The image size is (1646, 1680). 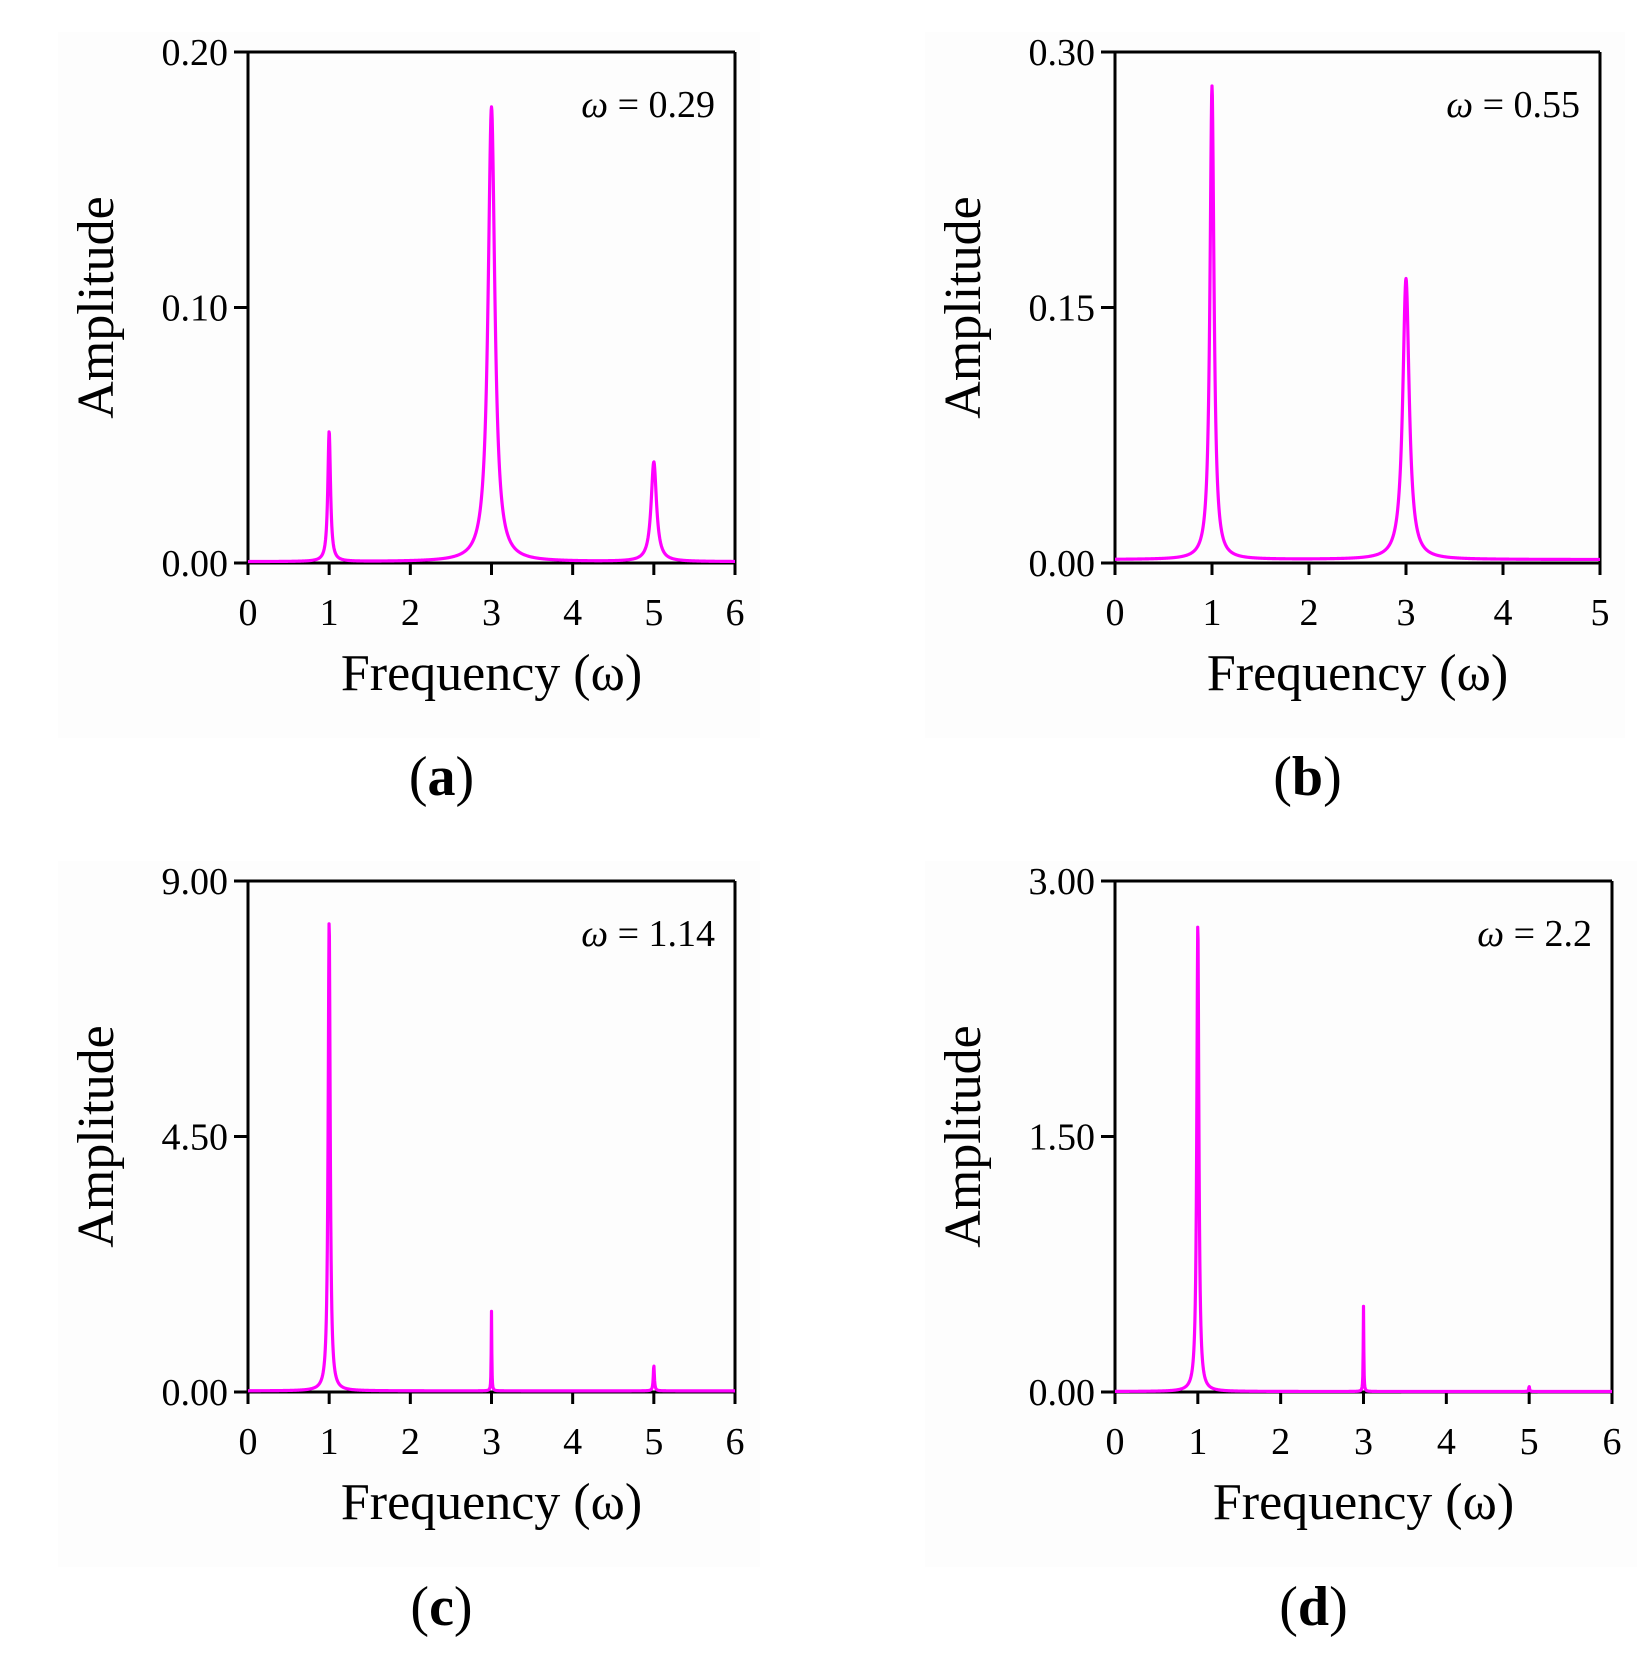 I want to click on panel-label: (c), so click(x=441, y=1607).